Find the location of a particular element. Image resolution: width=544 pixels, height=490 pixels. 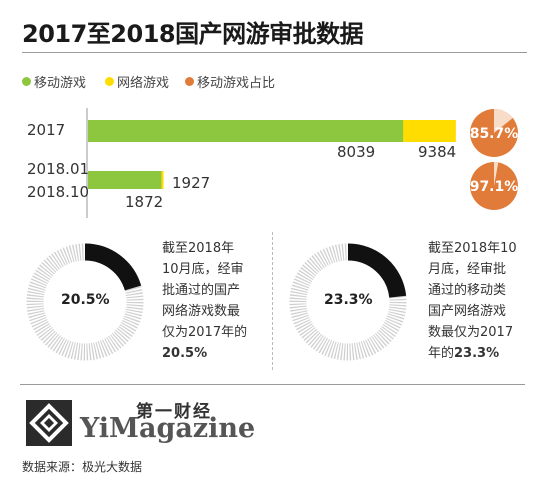

donut-2-note-line: 月底，经审批 is located at coordinates (467, 269).